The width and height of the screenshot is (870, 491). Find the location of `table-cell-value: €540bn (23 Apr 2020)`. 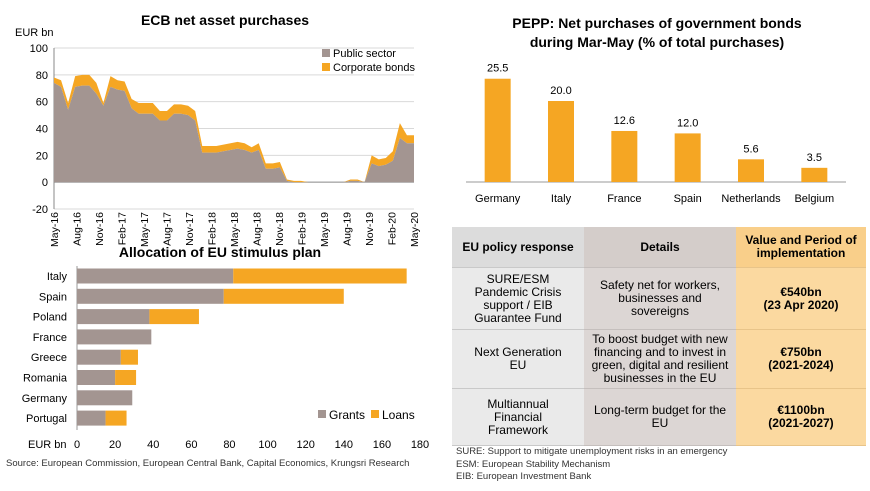

table-cell-value: €540bn (23 Apr 2020) is located at coordinates (801, 298).